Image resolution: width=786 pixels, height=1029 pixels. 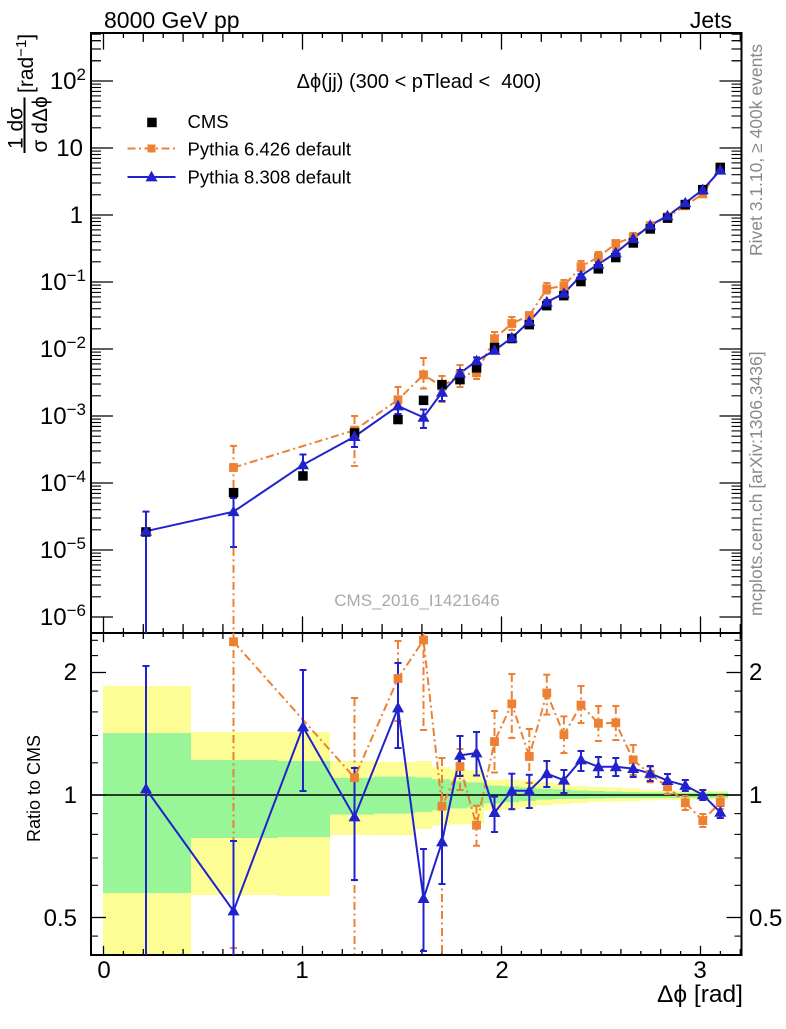 What do you see at coordinates (40, 124) in the screenshot?
I see `svg-text: σ dΔϕ` at bounding box center [40, 124].